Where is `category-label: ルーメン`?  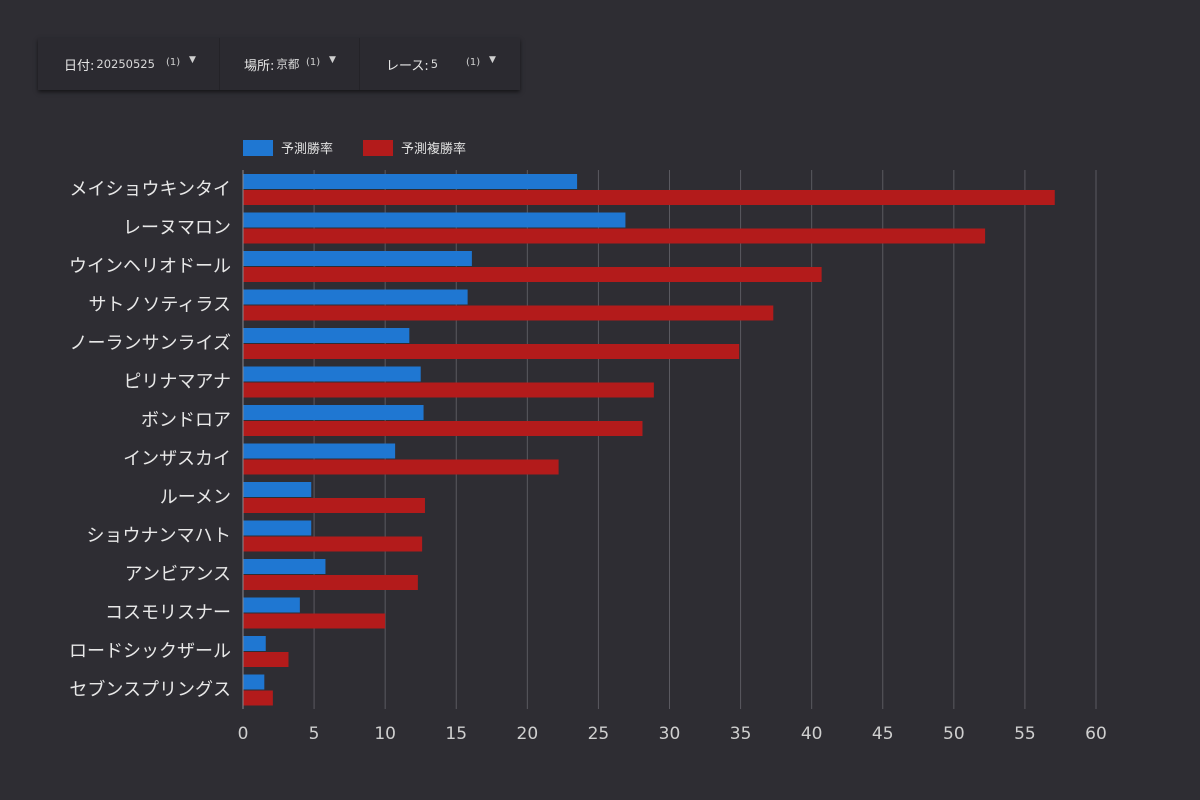
category-label: ルーメン is located at coordinates (195, 497).